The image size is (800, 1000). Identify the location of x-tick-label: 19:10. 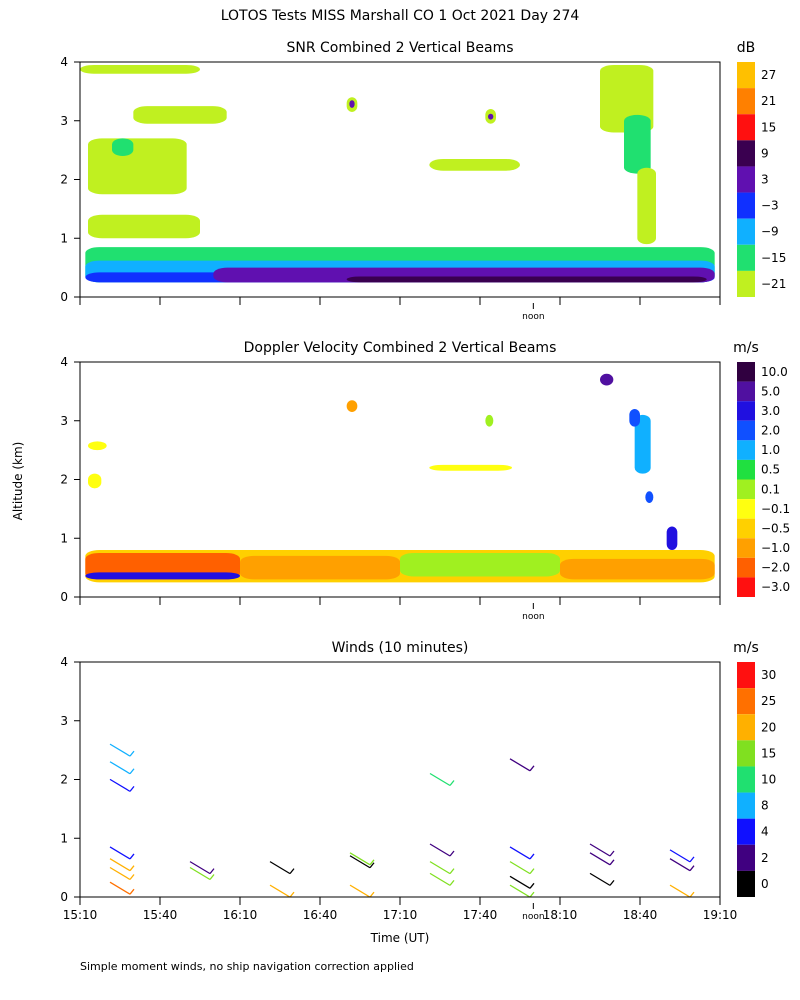
(720, 915).